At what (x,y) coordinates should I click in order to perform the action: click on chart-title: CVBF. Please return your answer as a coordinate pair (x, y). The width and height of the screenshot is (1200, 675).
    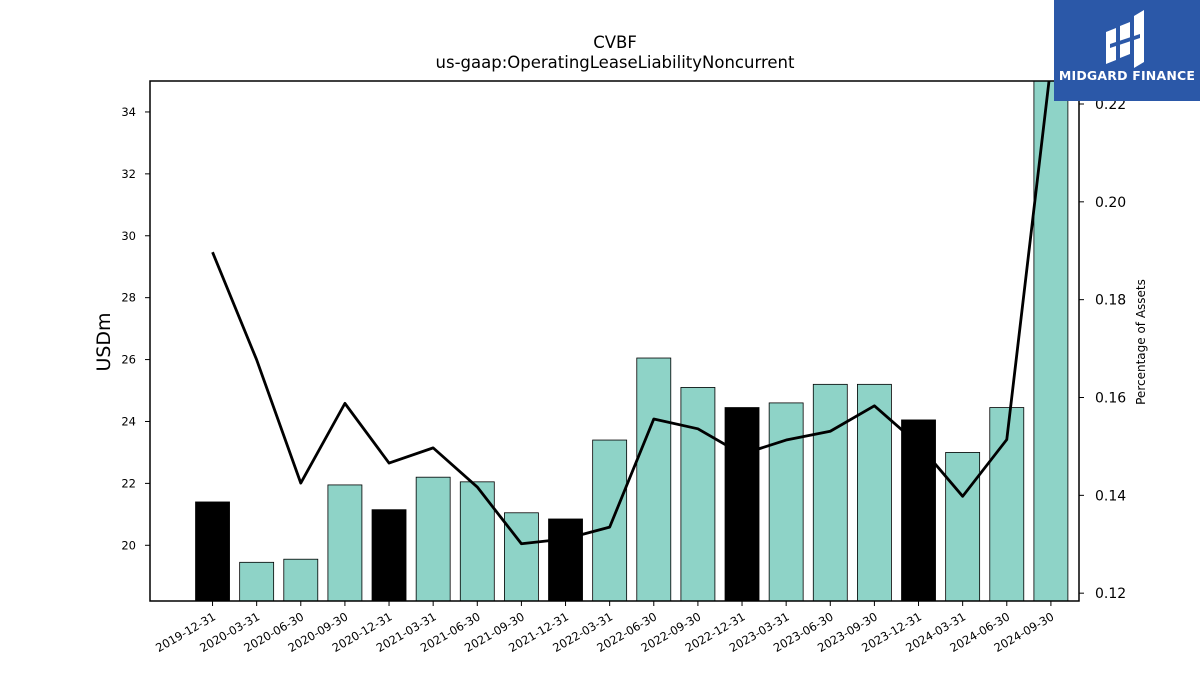
    Looking at the image, I should click on (615, 42).